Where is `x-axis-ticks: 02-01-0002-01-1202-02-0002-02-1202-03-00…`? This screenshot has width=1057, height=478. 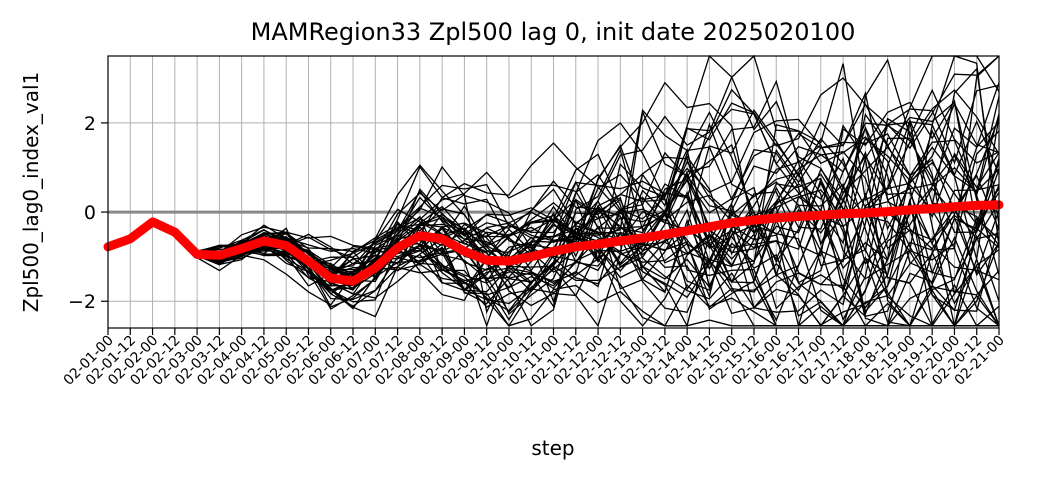
x-axis-ticks: 02-01-0002-01-1202-02-0002-02-1202-03-00… is located at coordinates (534, 358).